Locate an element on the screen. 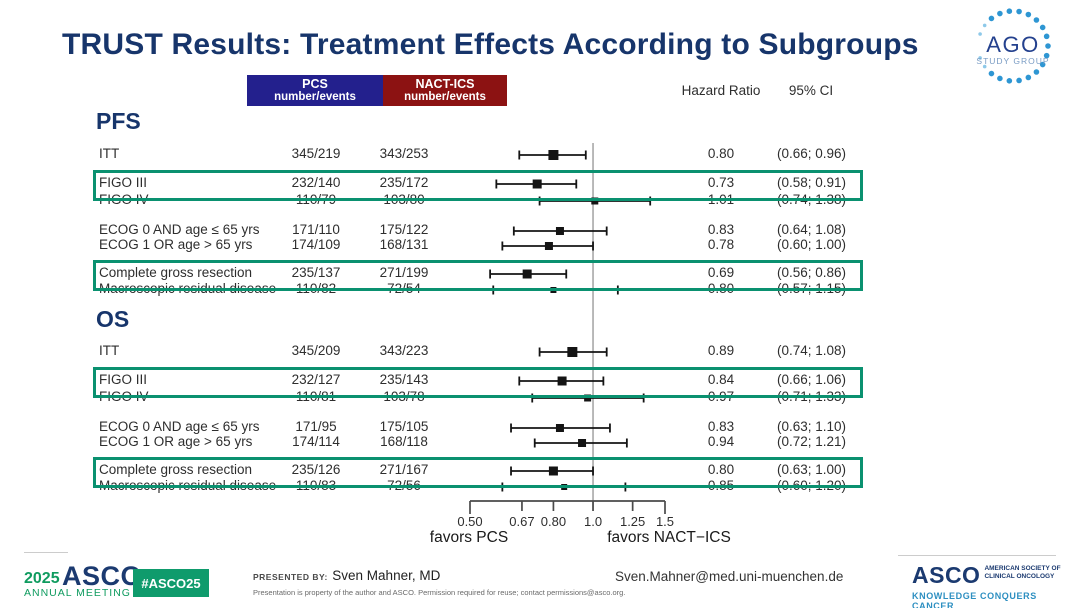 The height and width of the screenshot is (608, 1080). x-tick-label: 0.67 is located at coordinates (522, 521).